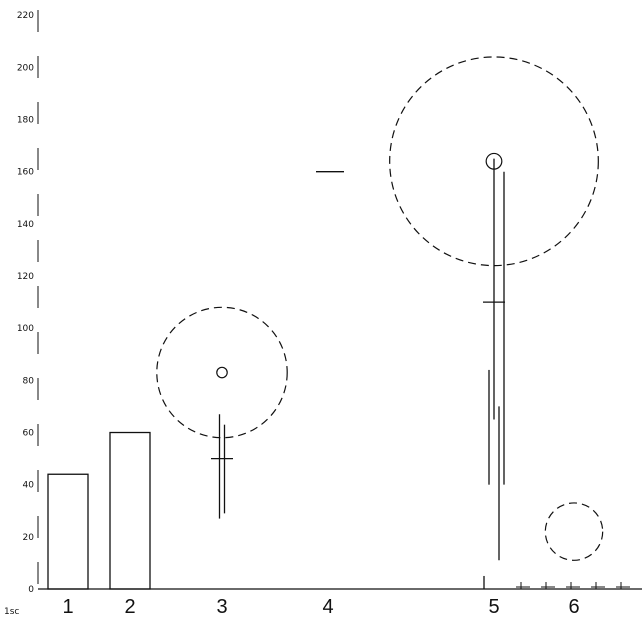 Image resolution: width=642 pixels, height=619 pixels. What do you see at coordinates (25, 303) in the screenshot?
I see `y-axis-ticks: 0 20 40 60 80 100 120 140 160 180 200 220` at bounding box center [25, 303].